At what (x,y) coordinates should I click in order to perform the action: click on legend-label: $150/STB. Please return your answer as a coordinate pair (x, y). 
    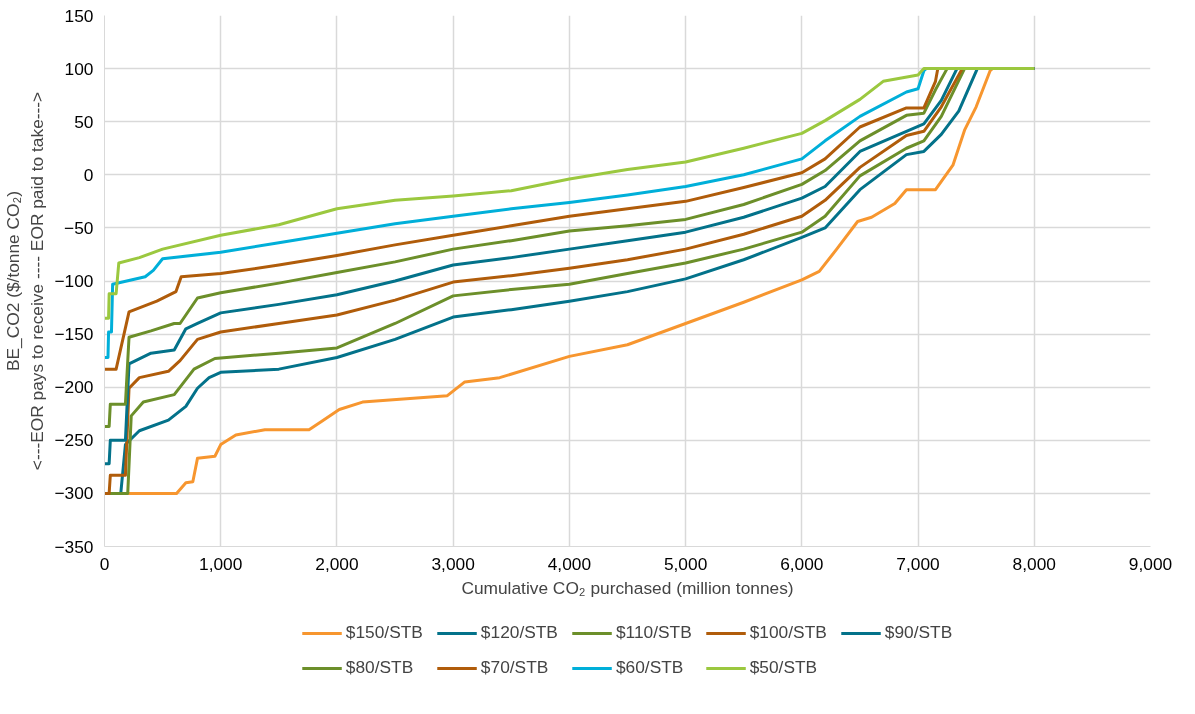
    Looking at the image, I should click on (384, 632).